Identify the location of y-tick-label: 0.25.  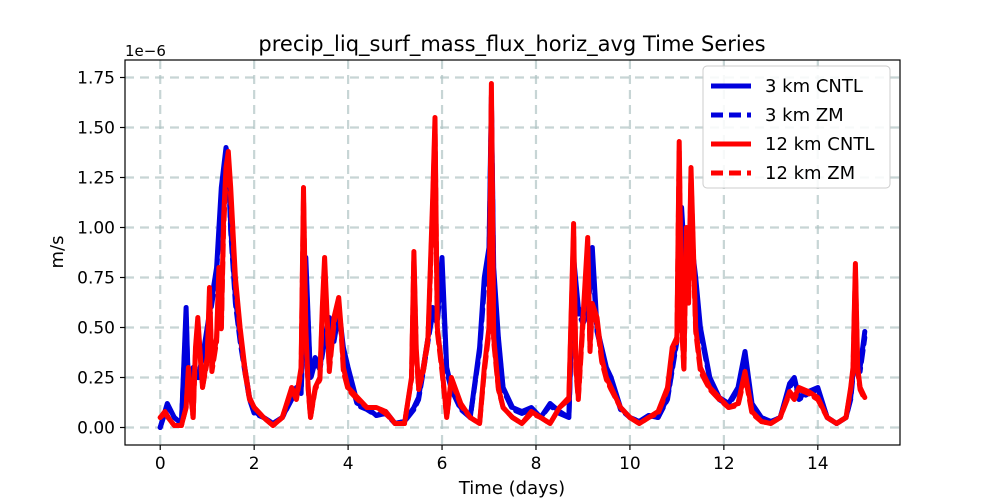
(96, 379).